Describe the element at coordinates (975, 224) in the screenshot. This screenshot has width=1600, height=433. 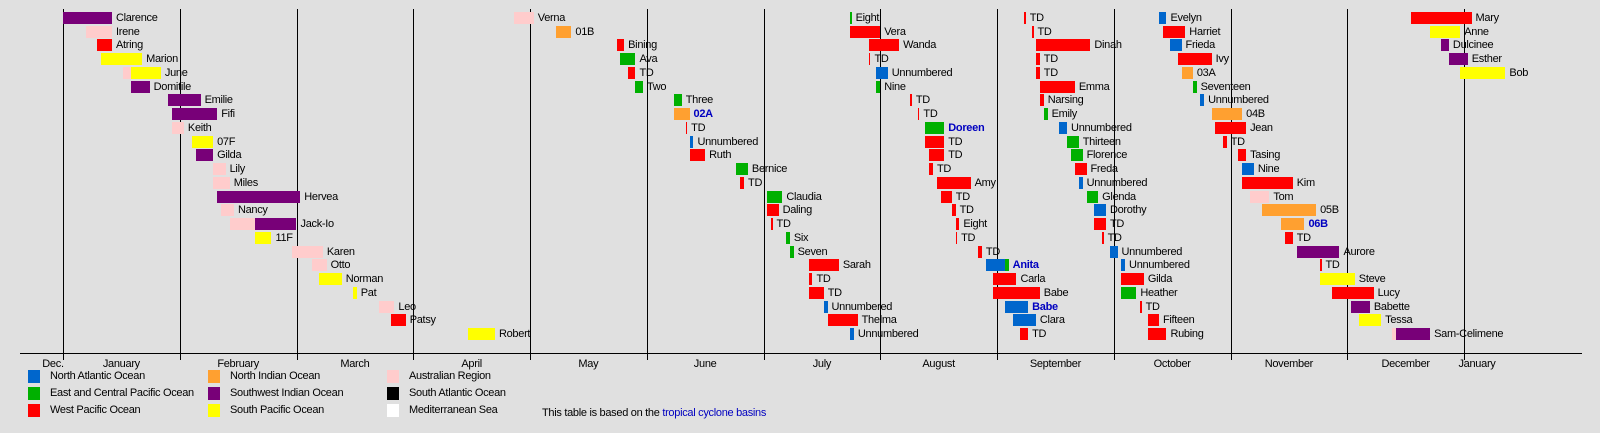
I see `storm-label: Eight` at that location.